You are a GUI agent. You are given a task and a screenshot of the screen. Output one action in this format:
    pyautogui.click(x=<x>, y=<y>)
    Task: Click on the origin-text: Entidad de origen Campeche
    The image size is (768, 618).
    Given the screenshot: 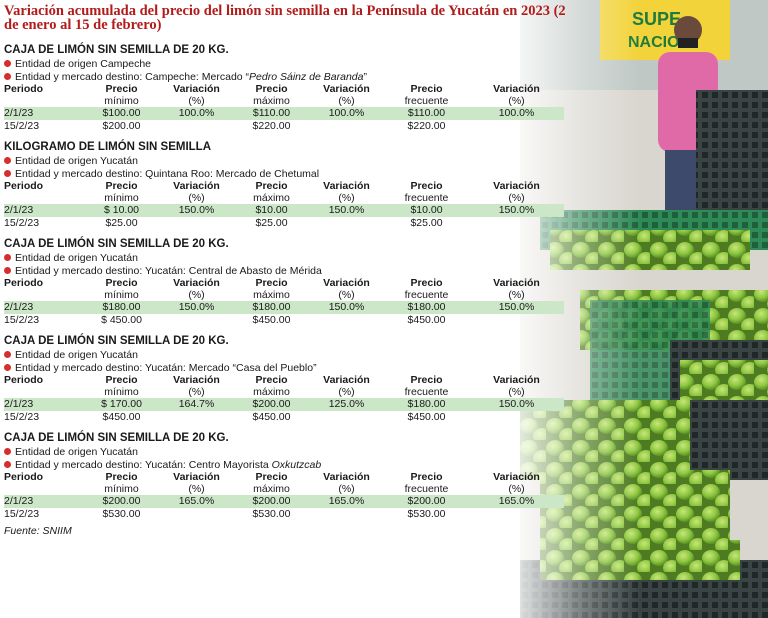 What is the action you would take?
    pyautogui.click(x=83, y=64)
    